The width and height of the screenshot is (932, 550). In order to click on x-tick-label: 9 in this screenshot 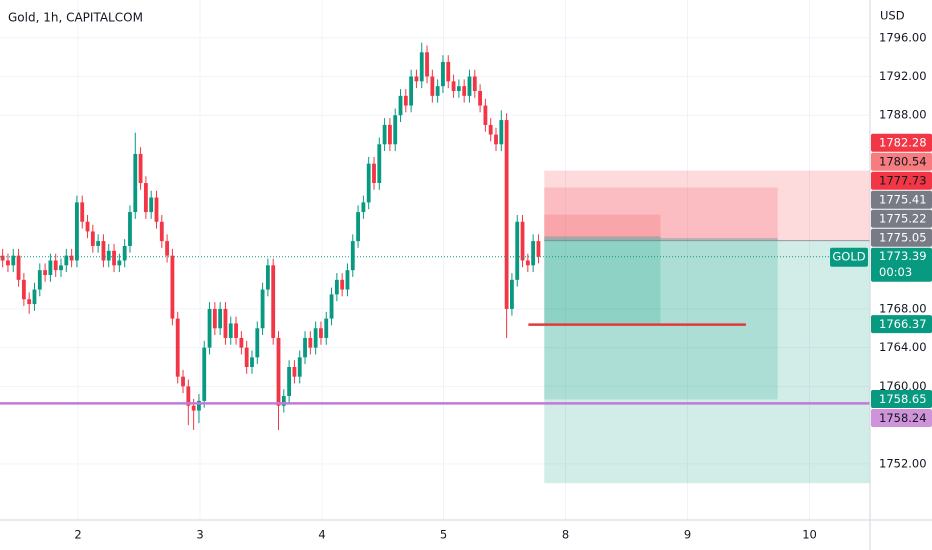, I will do `click(687, 535)`.